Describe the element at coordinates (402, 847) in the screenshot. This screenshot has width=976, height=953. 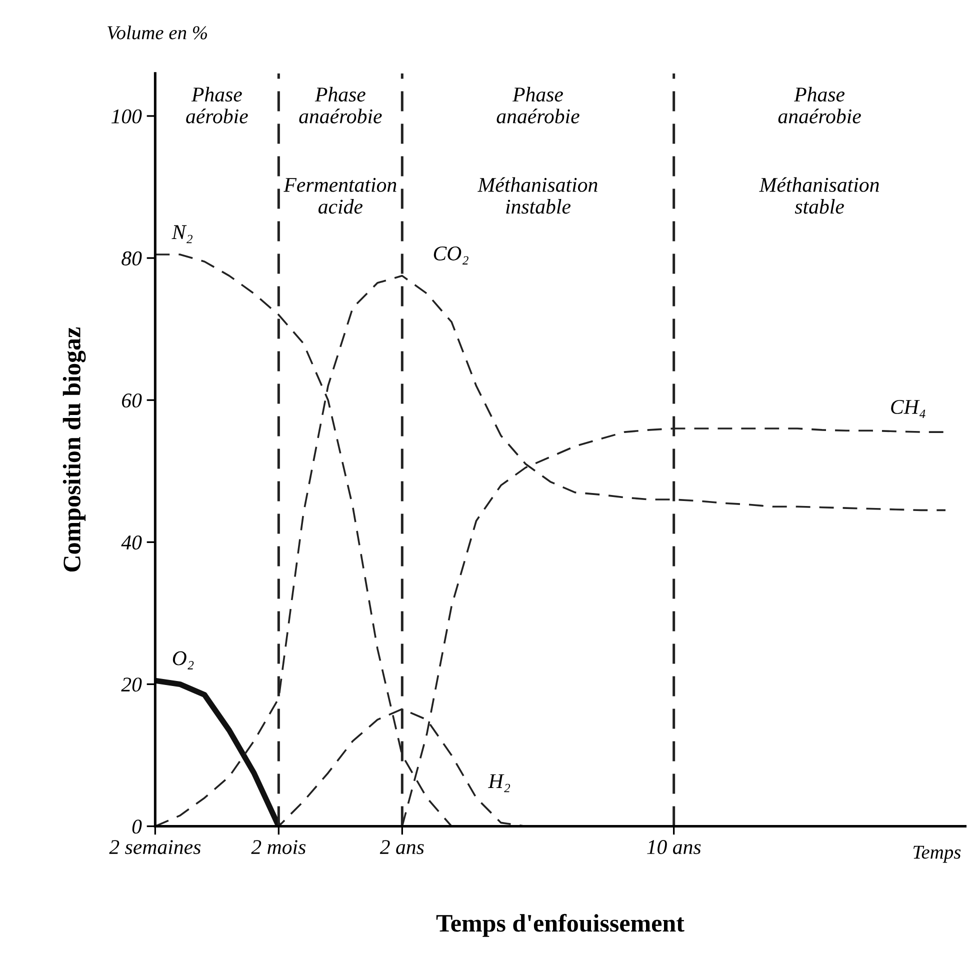
I see `x-tick-label: 2 ans` at that location.